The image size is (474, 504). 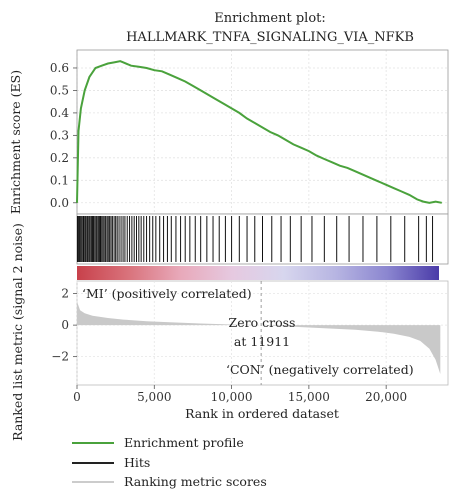 What do you see at coordinates (262, 413) in the screenshot?
I see `x-axis-label: Rank in ordered dataset` at bounding box center [262, 413].